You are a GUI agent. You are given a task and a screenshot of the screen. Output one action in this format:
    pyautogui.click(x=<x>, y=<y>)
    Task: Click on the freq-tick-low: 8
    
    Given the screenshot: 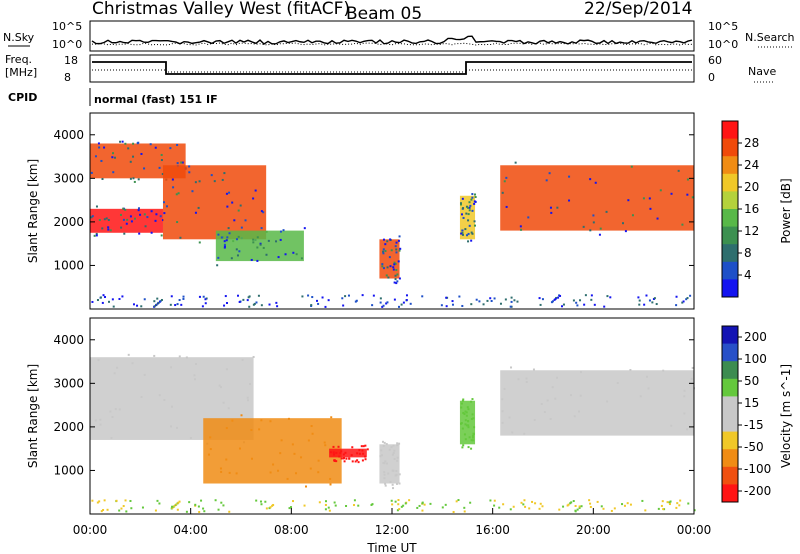 What is the action you would take?
    pyautogui.click(x=67, y=77)
    